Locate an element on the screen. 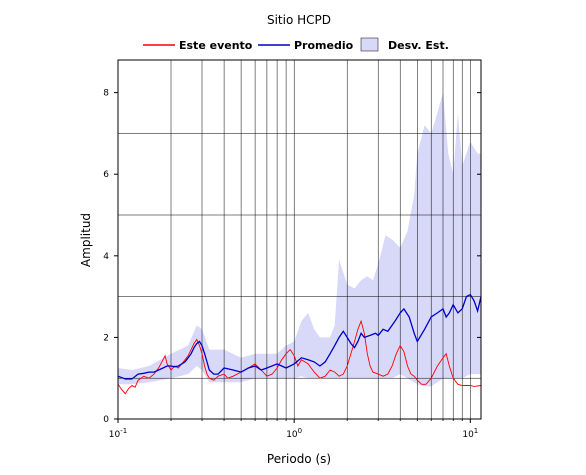 This screenshot has width=586, height=475. legend-label-este-evento: Este evento is located at coordinates (216, 45).